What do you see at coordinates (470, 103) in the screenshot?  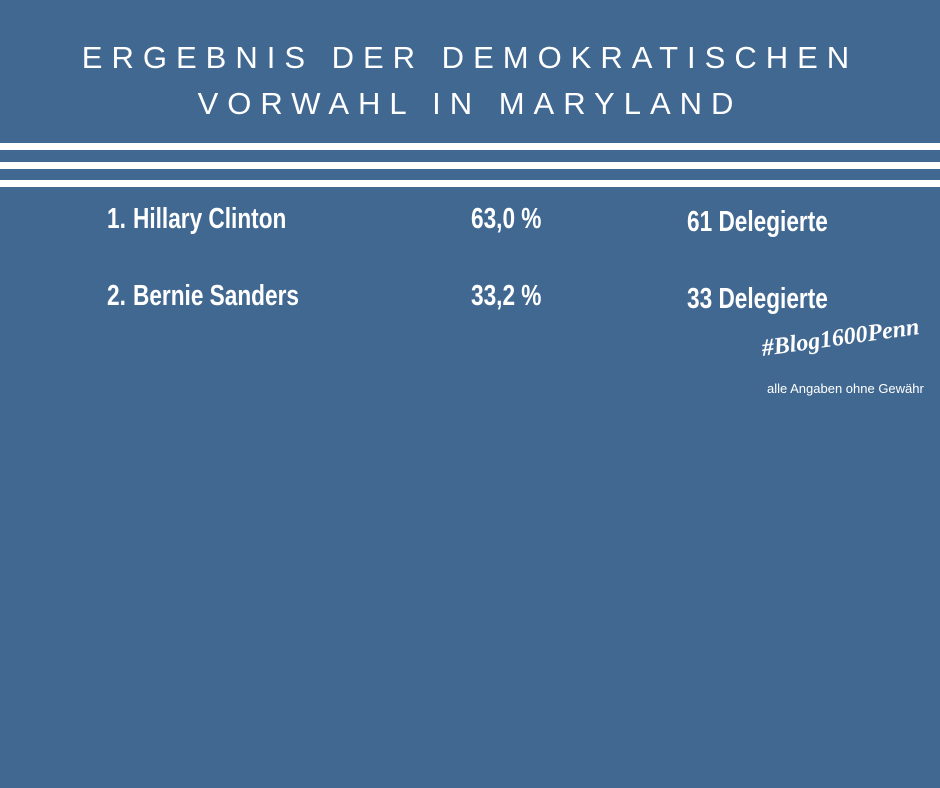 I see `title-line: VORWAHL IN MARYLAND` at bounding box center [470, 103].